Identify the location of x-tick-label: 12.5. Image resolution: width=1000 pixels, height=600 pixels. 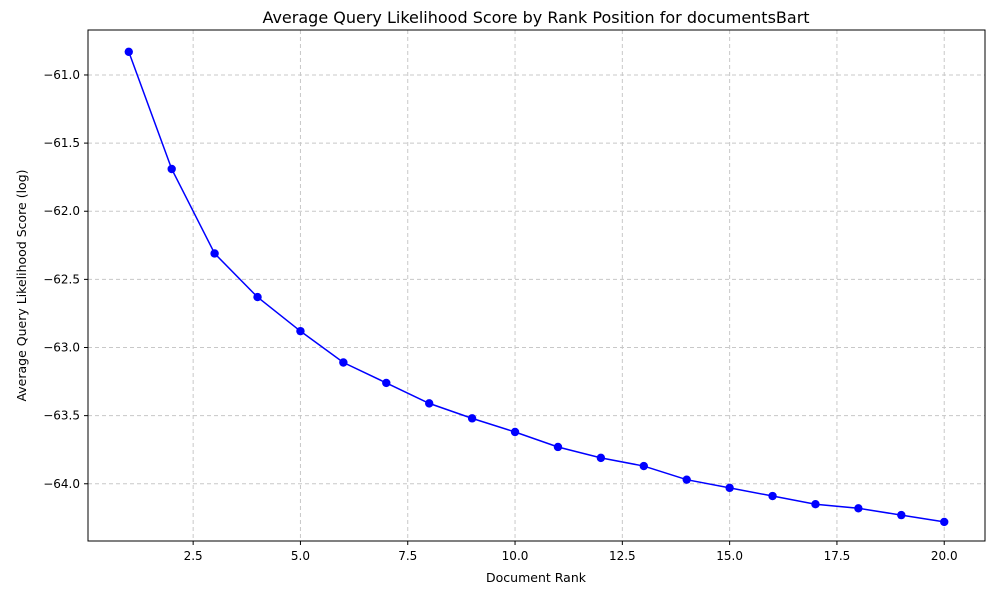
(622, 556).